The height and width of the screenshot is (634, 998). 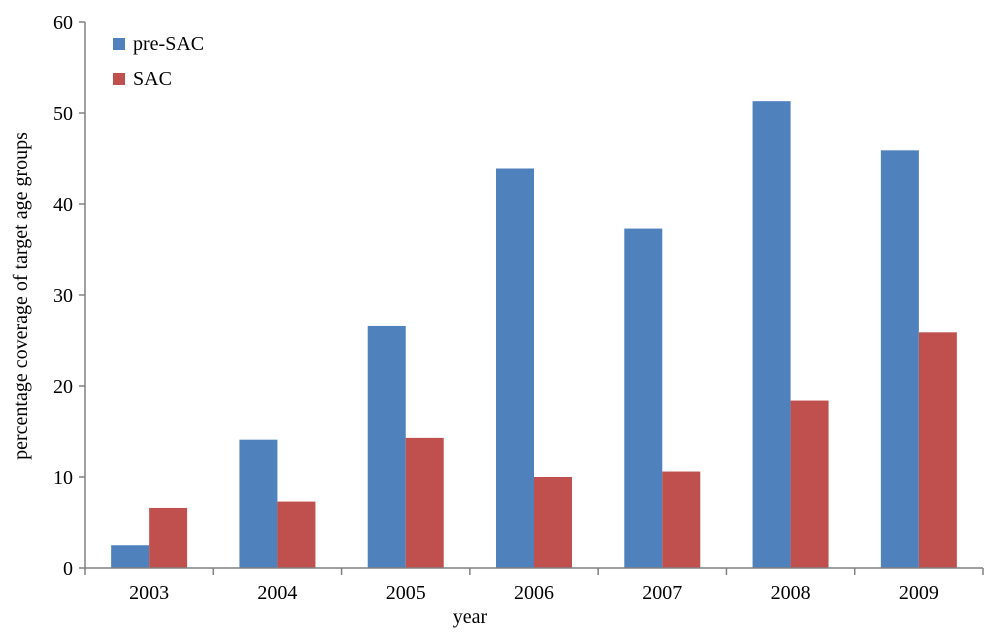 I want to click on y-axis-label: percentage coverage of target age groups, so click(x=21, y=296).